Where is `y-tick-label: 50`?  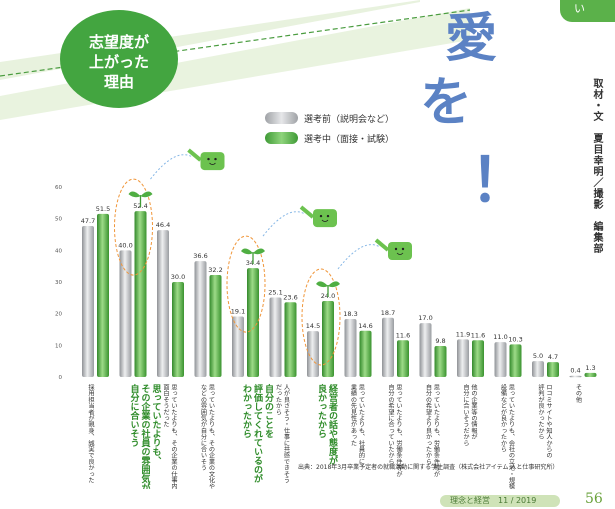
y-tick-label: 50 is located at coordinates (58, 220).